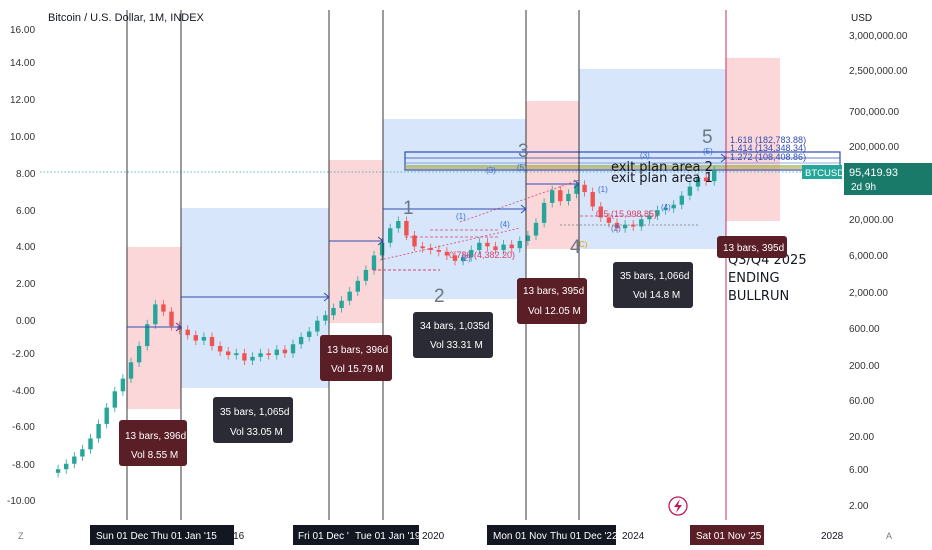 This screenshot has height=550, width=932. What do you see at coordinates (576, 184) in the screenshot?
I see `arrow-5-head` at bounding box center [576, 184].